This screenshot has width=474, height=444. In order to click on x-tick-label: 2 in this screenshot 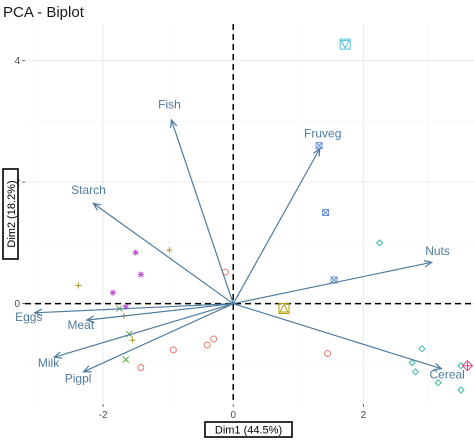, I will do `click(364, 415)`.